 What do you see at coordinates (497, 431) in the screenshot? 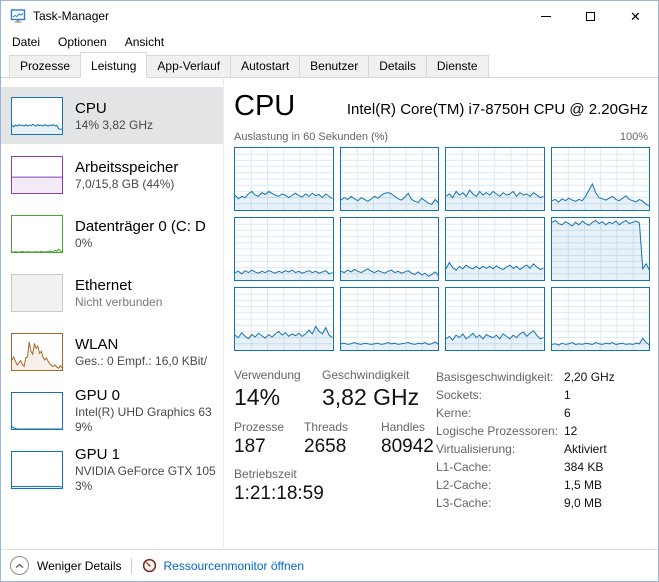
I see `logical-processors-label: Logische Prozessoren:` at bounding box center [497, 431].